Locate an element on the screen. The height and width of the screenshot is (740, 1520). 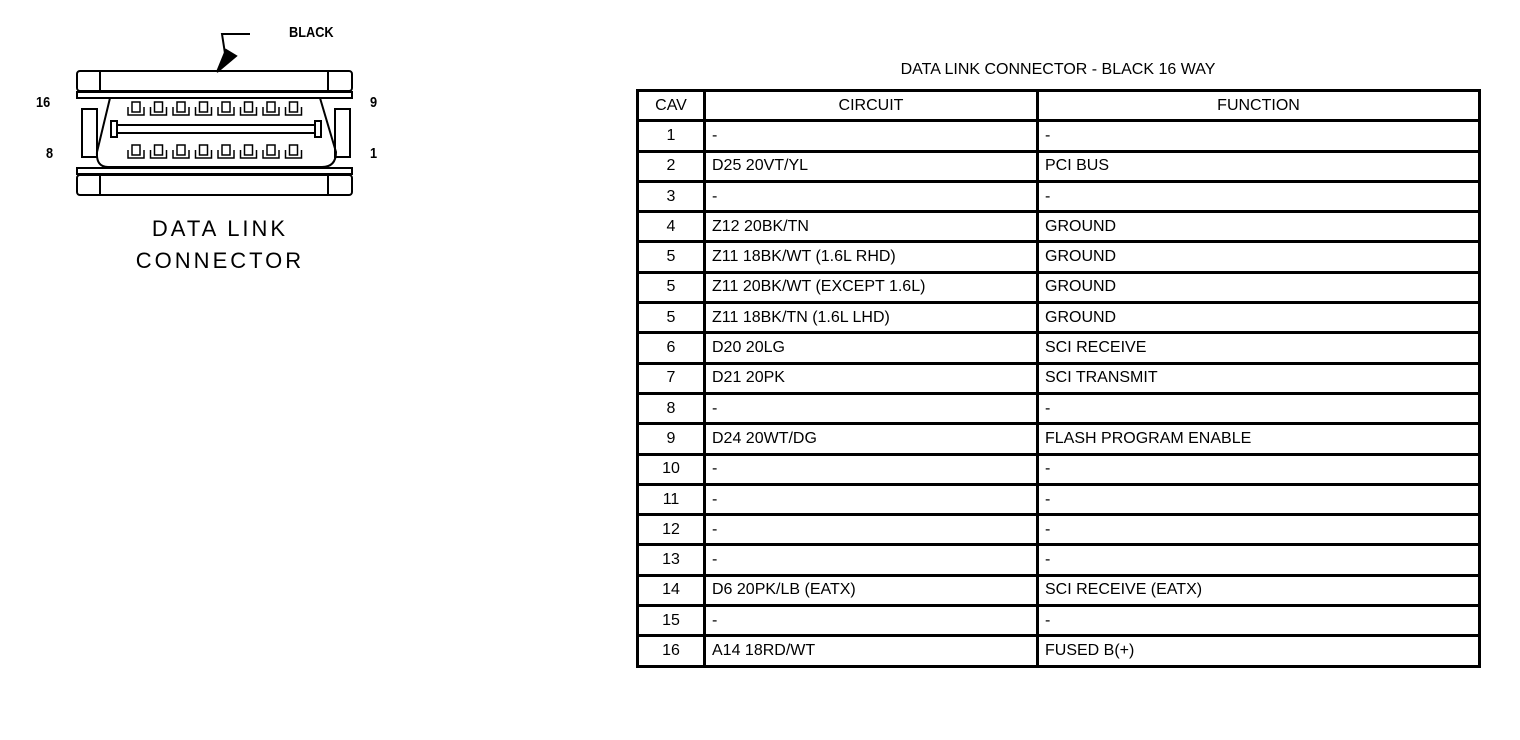
table-row: 7 D21 20PK SCI TRANSMIT is located at coordinates (1058, 378).